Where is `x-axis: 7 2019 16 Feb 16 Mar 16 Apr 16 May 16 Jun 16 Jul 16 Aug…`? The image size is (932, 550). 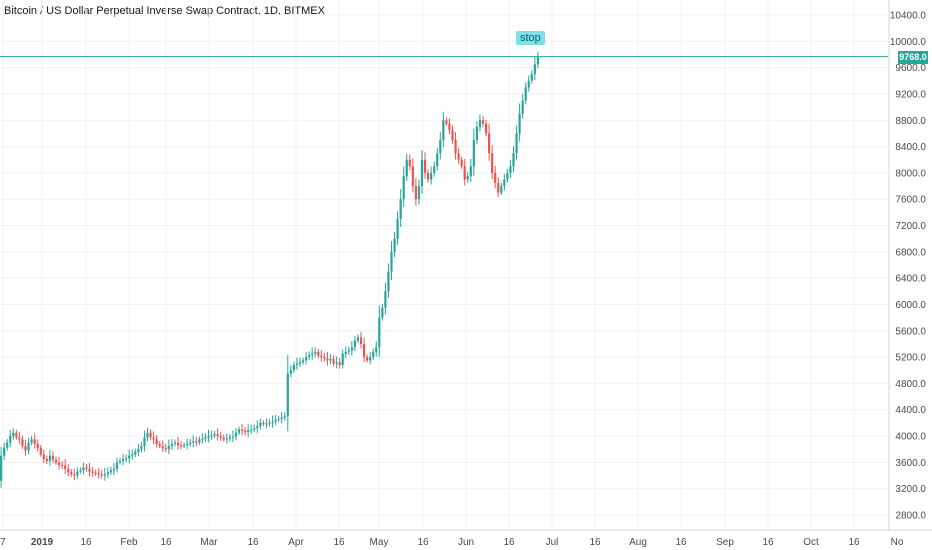 x-axis: 7 2019 16 Feb 16 Mar 16 Apr 16 May 16 Jun 16 Jul 16 Aug… is located at coordinates (466, 538).